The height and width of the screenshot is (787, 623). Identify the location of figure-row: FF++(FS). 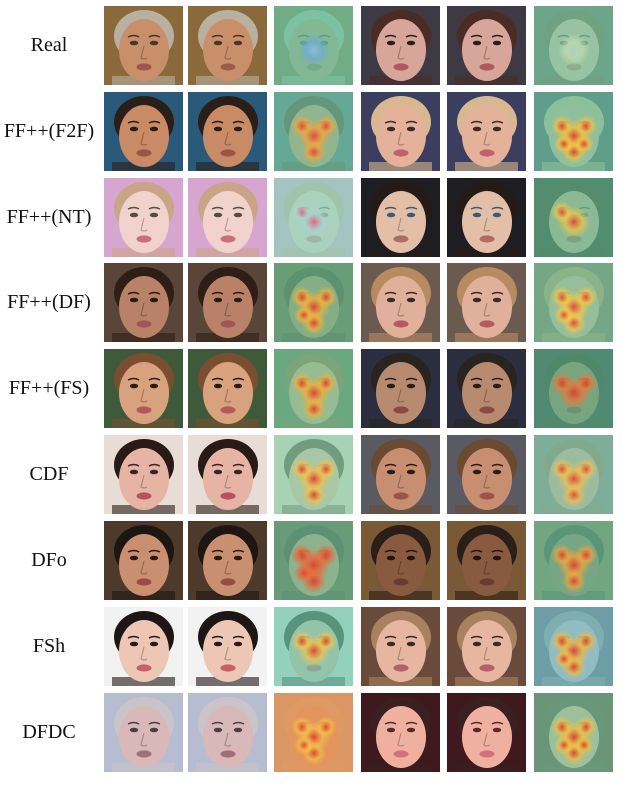
(311, 388).